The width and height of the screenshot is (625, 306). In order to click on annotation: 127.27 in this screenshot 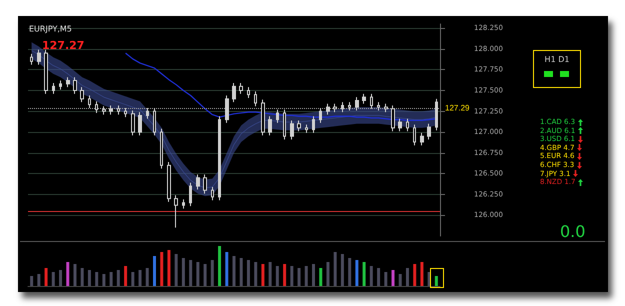, I will do `click(63, 45)`.